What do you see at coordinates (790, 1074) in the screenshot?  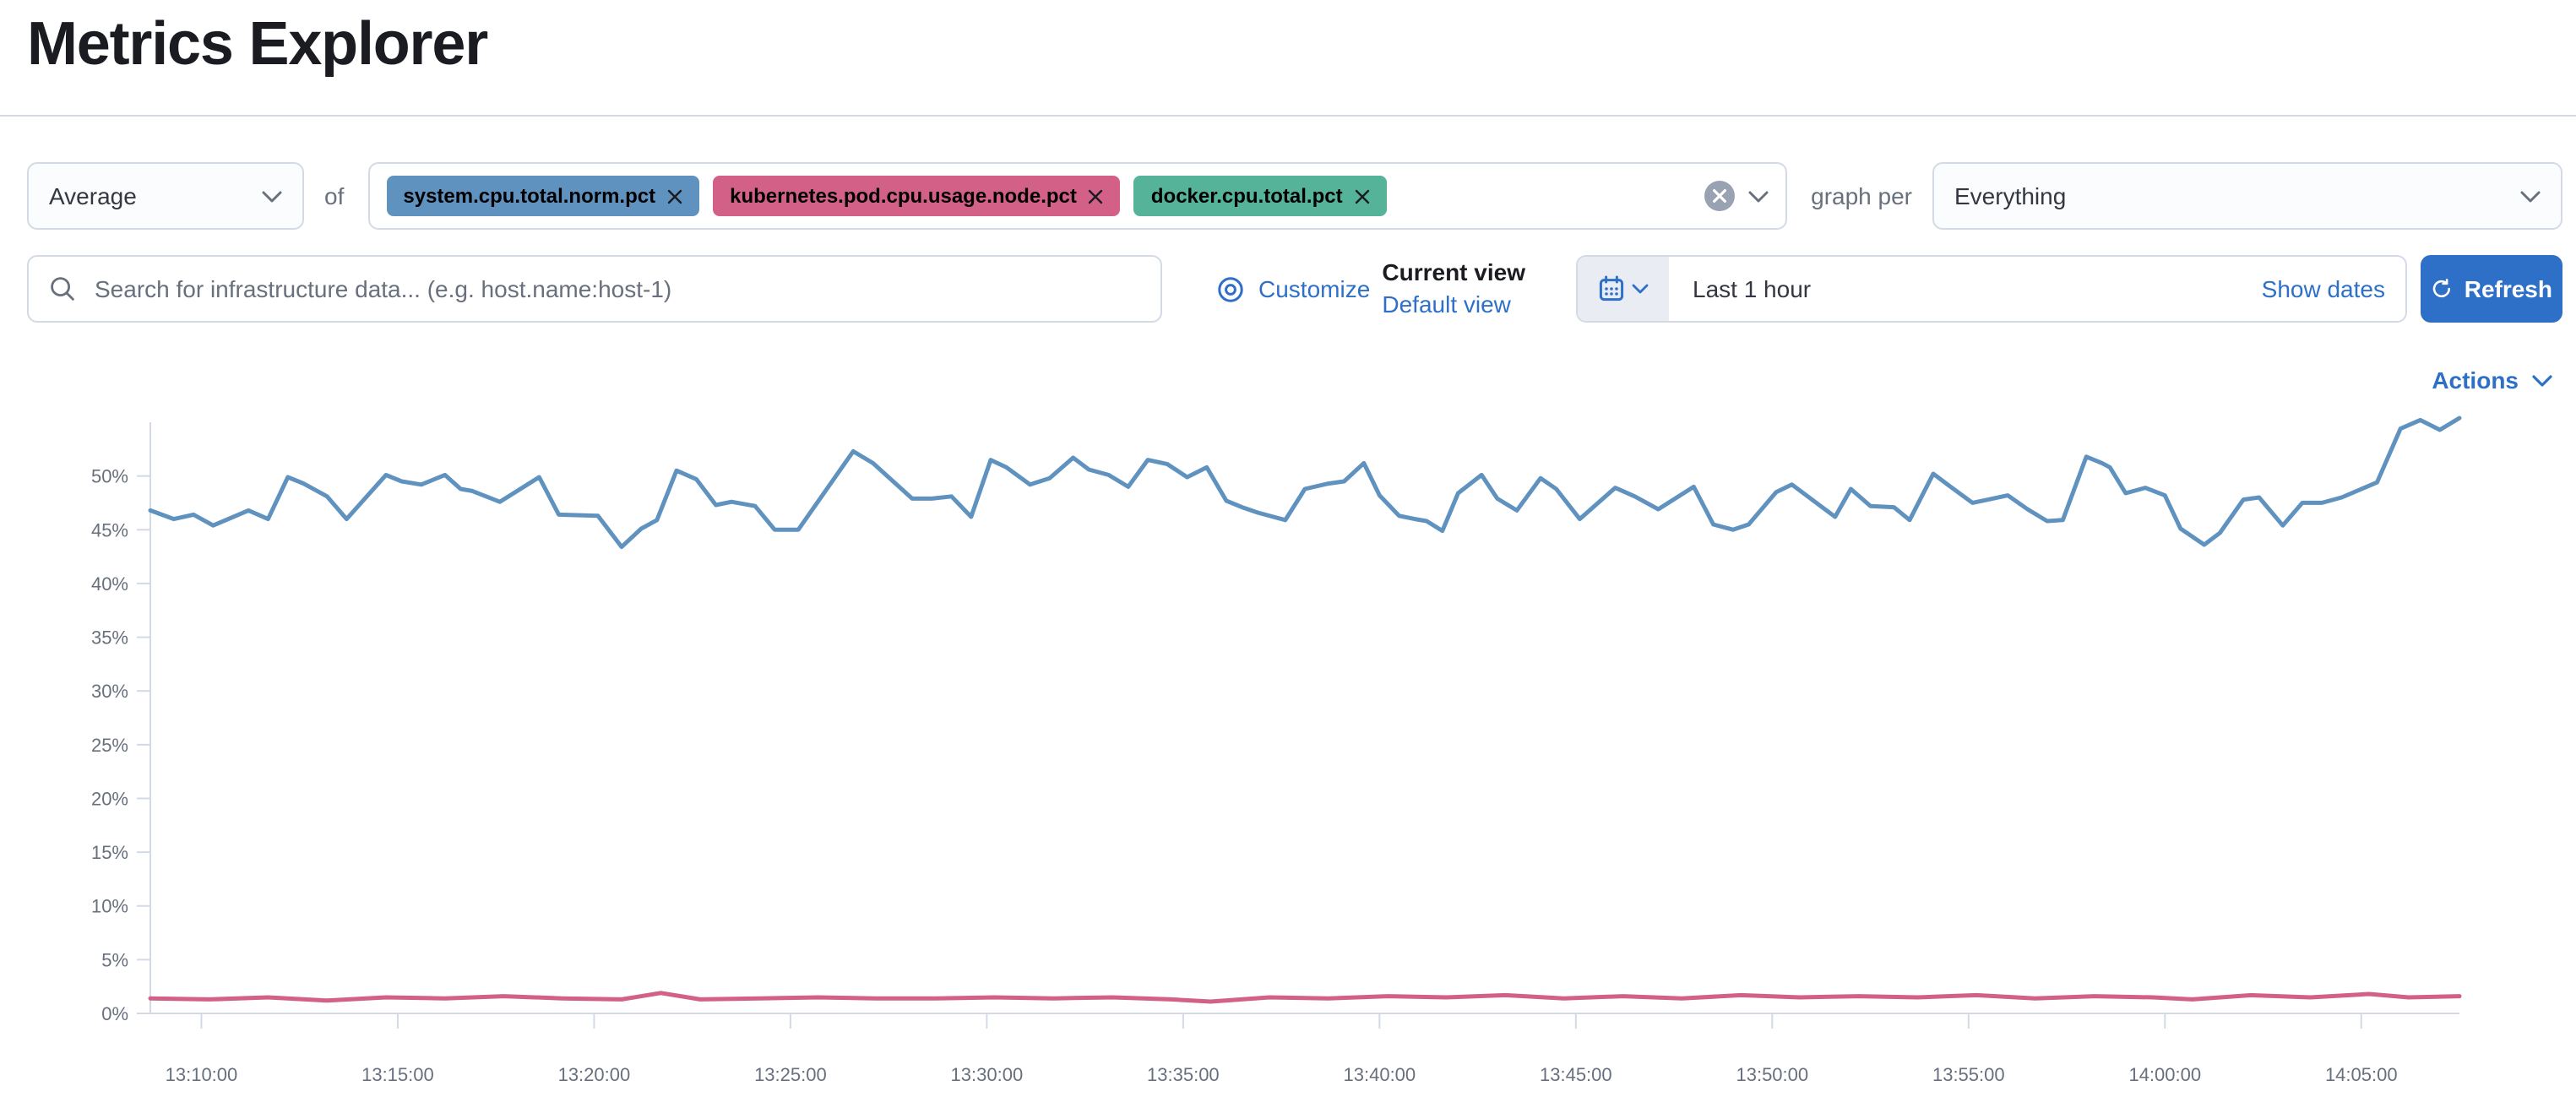 I see `svg-text: 13:25:00` at bounding box center [790, 1074].